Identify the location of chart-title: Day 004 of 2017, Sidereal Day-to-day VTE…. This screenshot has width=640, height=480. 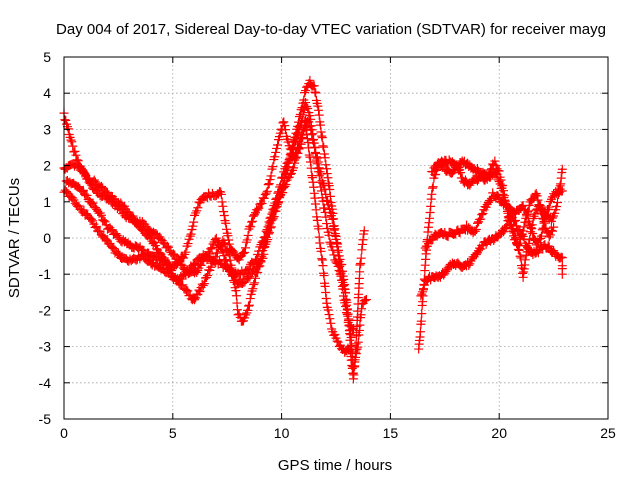
(331, 29).